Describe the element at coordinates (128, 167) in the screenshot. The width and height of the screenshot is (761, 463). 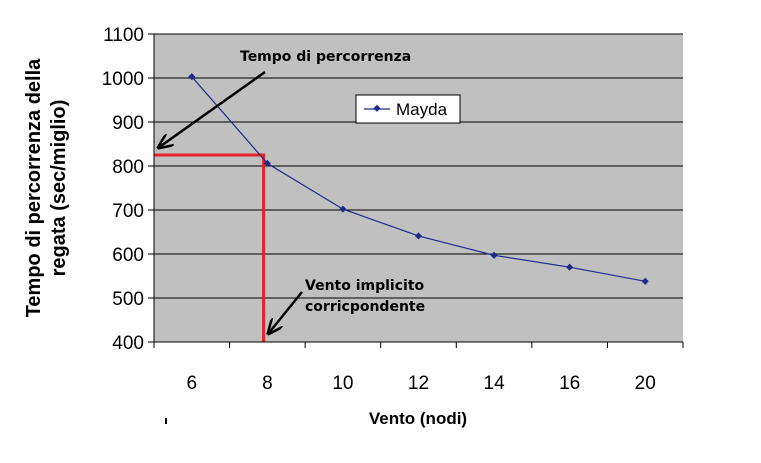
I see `y-tick-label: 800` at that location.